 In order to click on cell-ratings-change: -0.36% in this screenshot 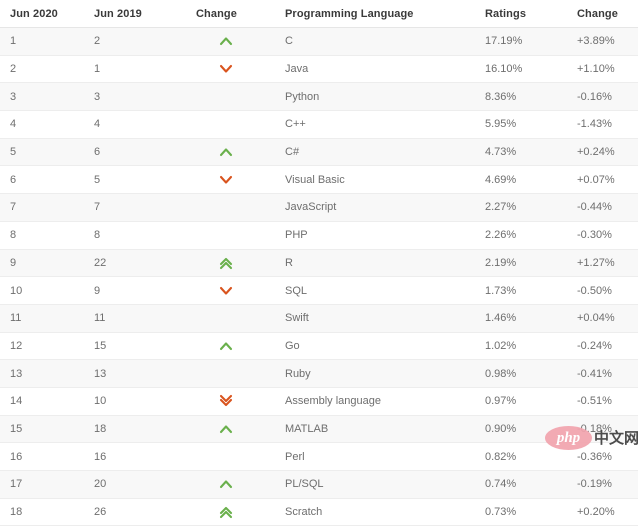, I will do `click(599, 456)`.